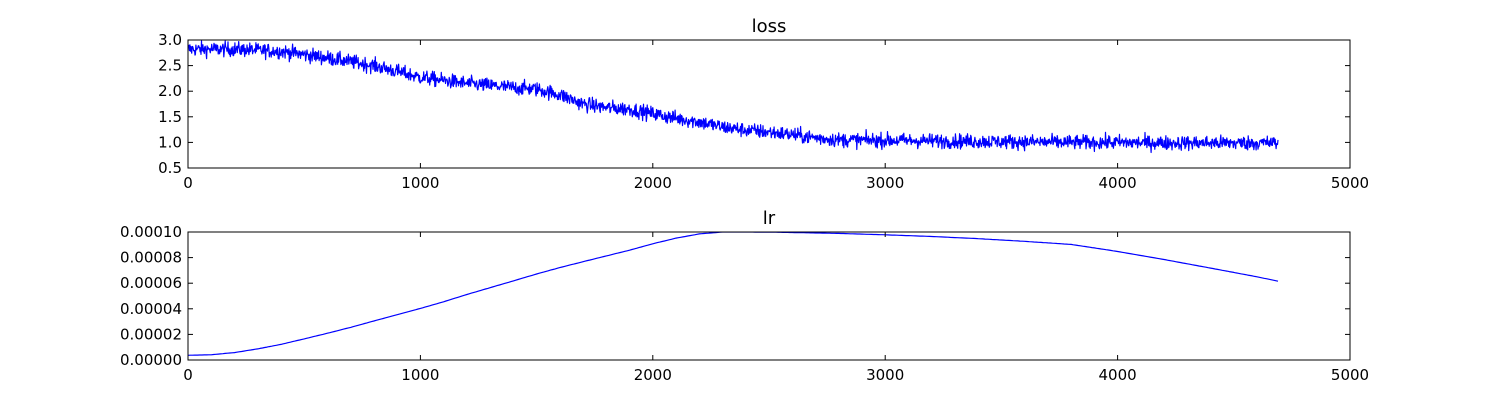 The width and height of the screenshot is (1500, 400). What do you see at coordinates (151, 258) in the screenshot?
I see `y-tick-label: 0.00008` at bounding box center [151, 258].